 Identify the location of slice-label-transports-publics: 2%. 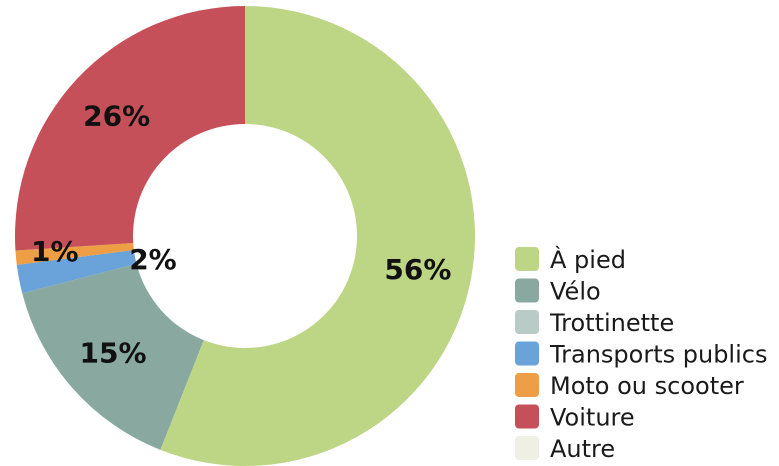
(153, 259).